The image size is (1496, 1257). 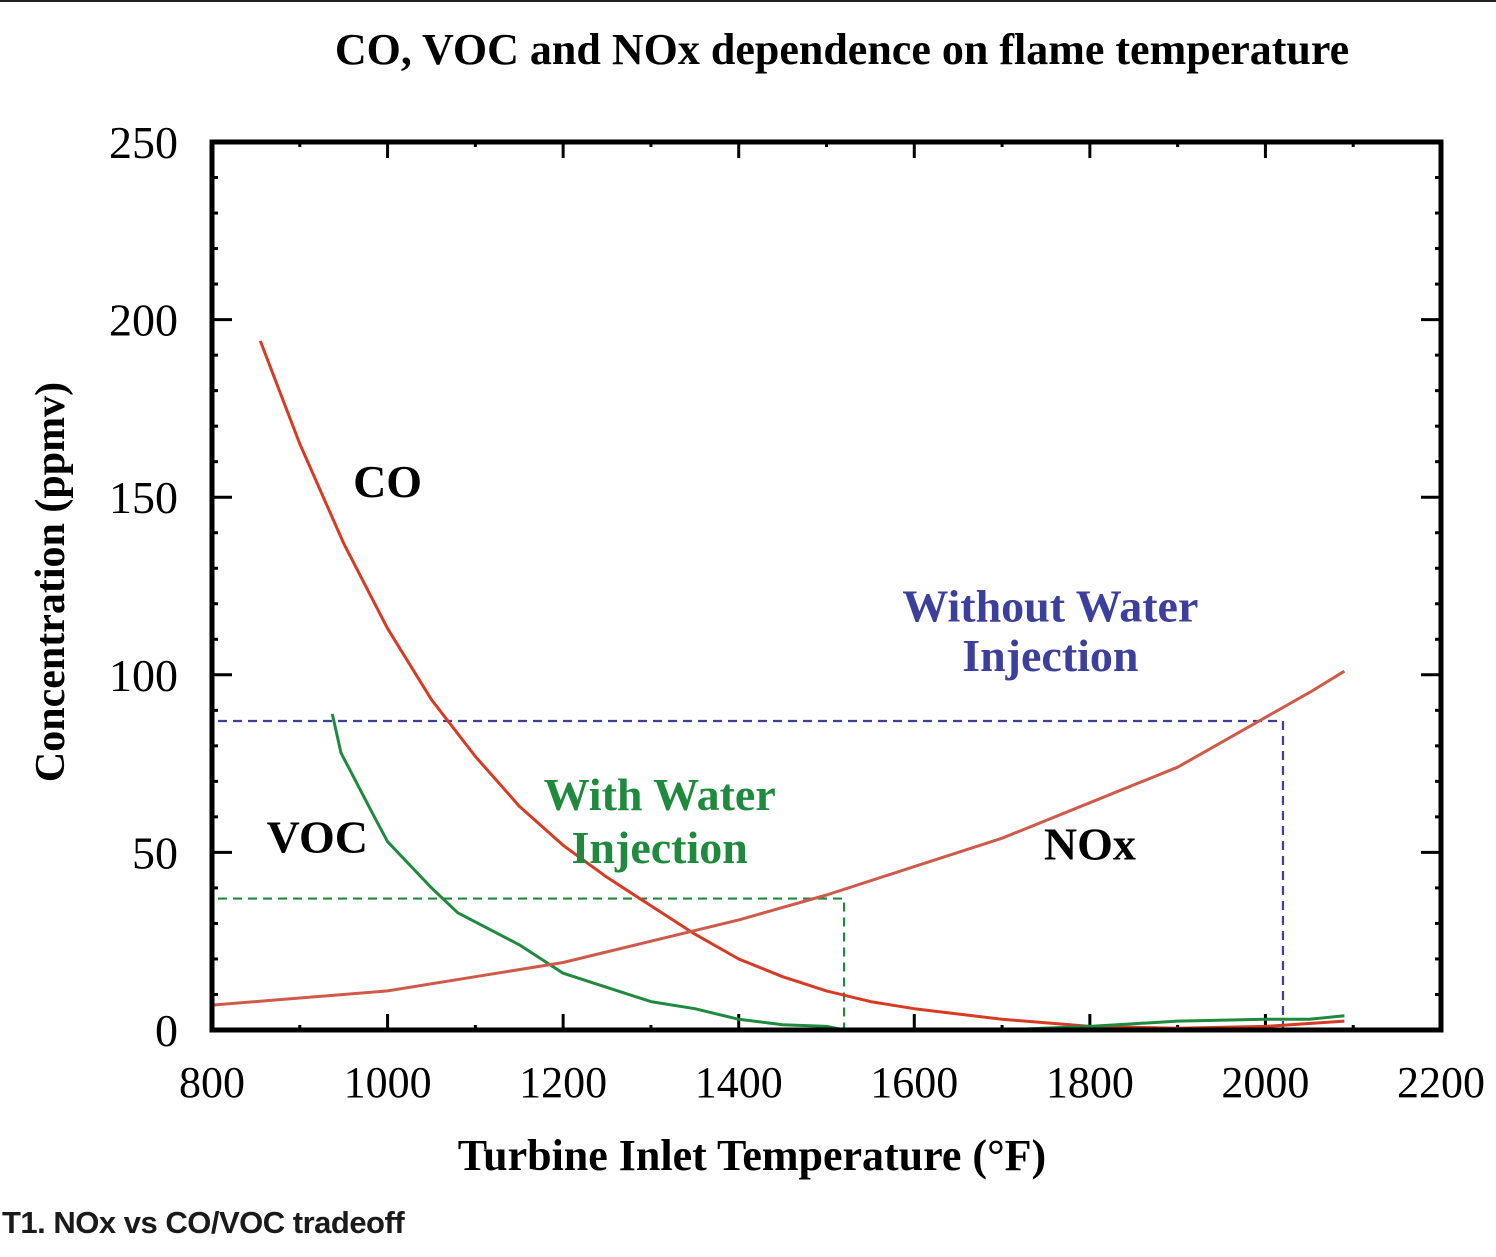 What do you see at coordinates (752, 1155) in the screenshot?
I see `x-axis-label: Turbine Inlet Temperature (°F)` at bounding box center [752, 1155].